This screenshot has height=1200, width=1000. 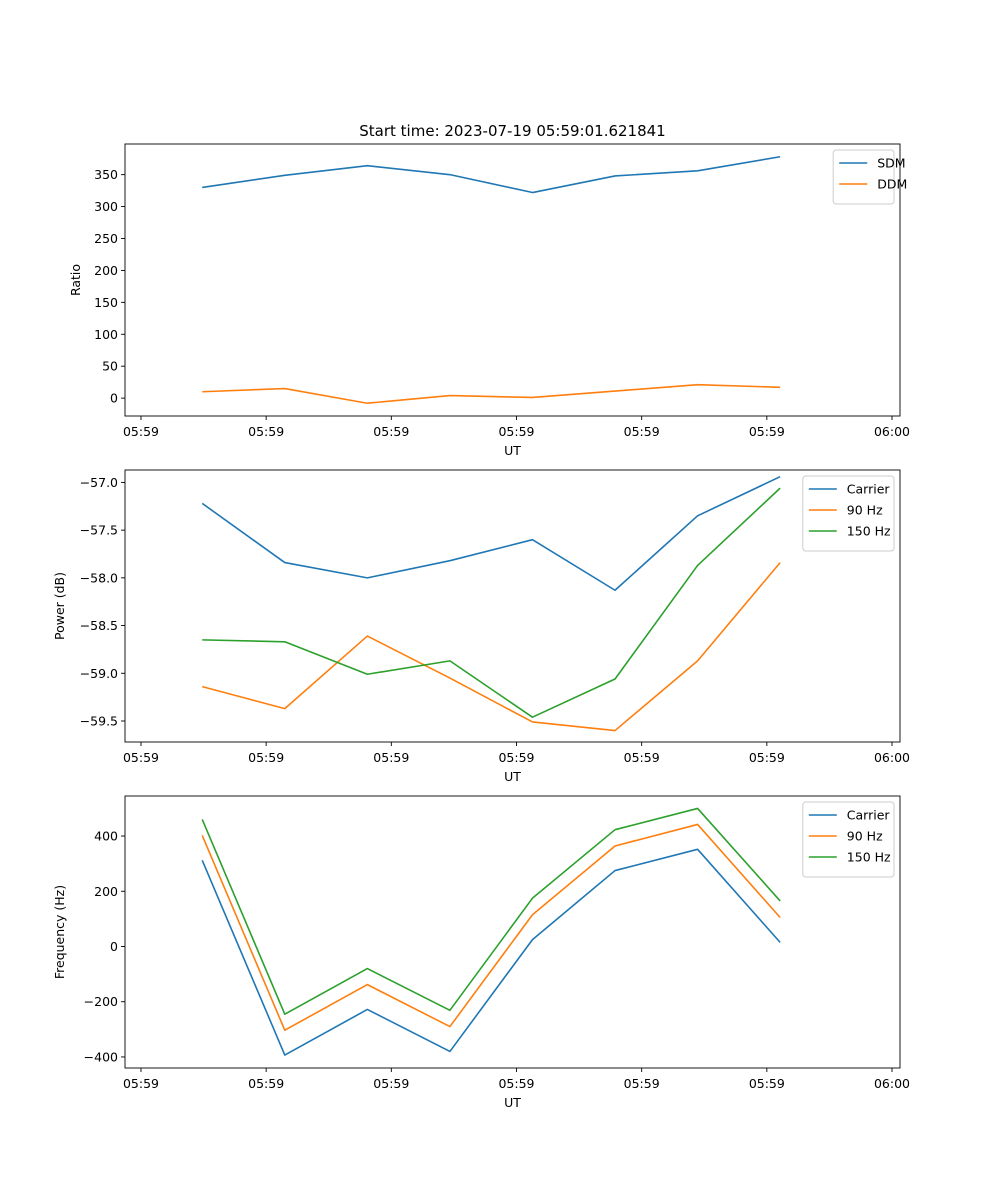 What do you see at coordinates (869, 177) in the screenshot?
I see `legend: SDM DDM` at bounding box center [869, 177].